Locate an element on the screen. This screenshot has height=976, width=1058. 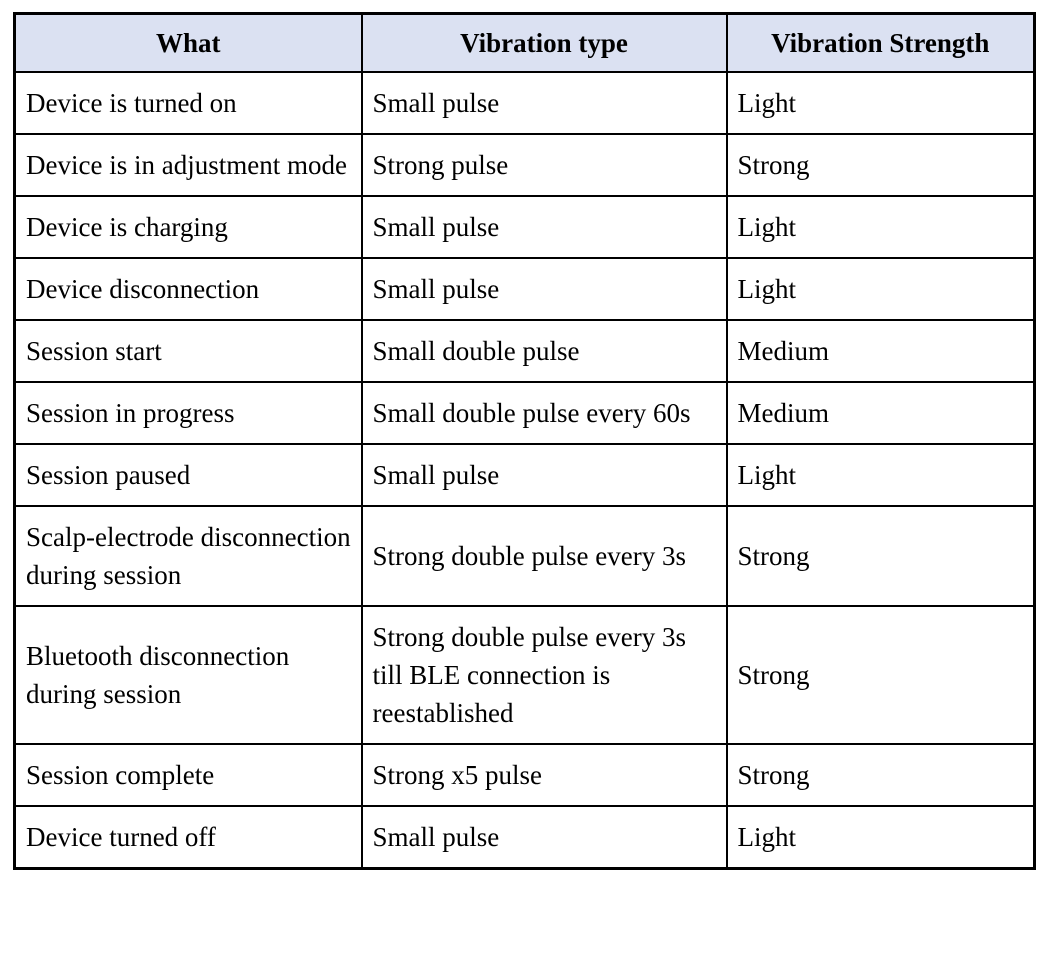
cell-type: Small double pulse is located at coordinates (544, 351).